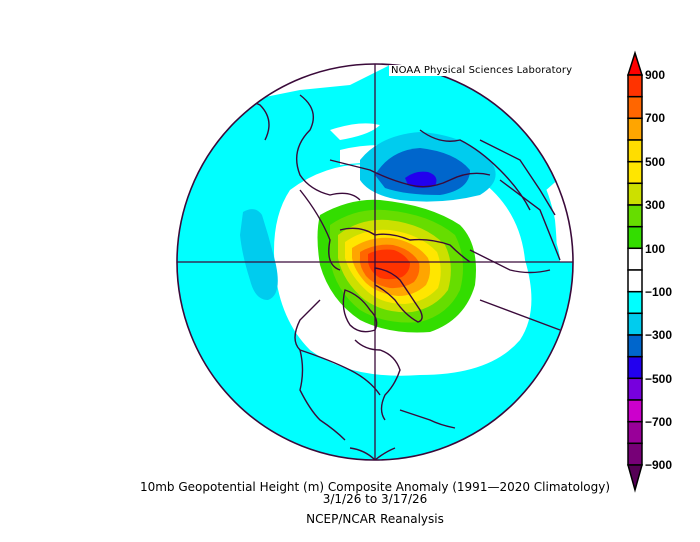  I want to click on colorbar-tick-label: −900, so click(659, 465).